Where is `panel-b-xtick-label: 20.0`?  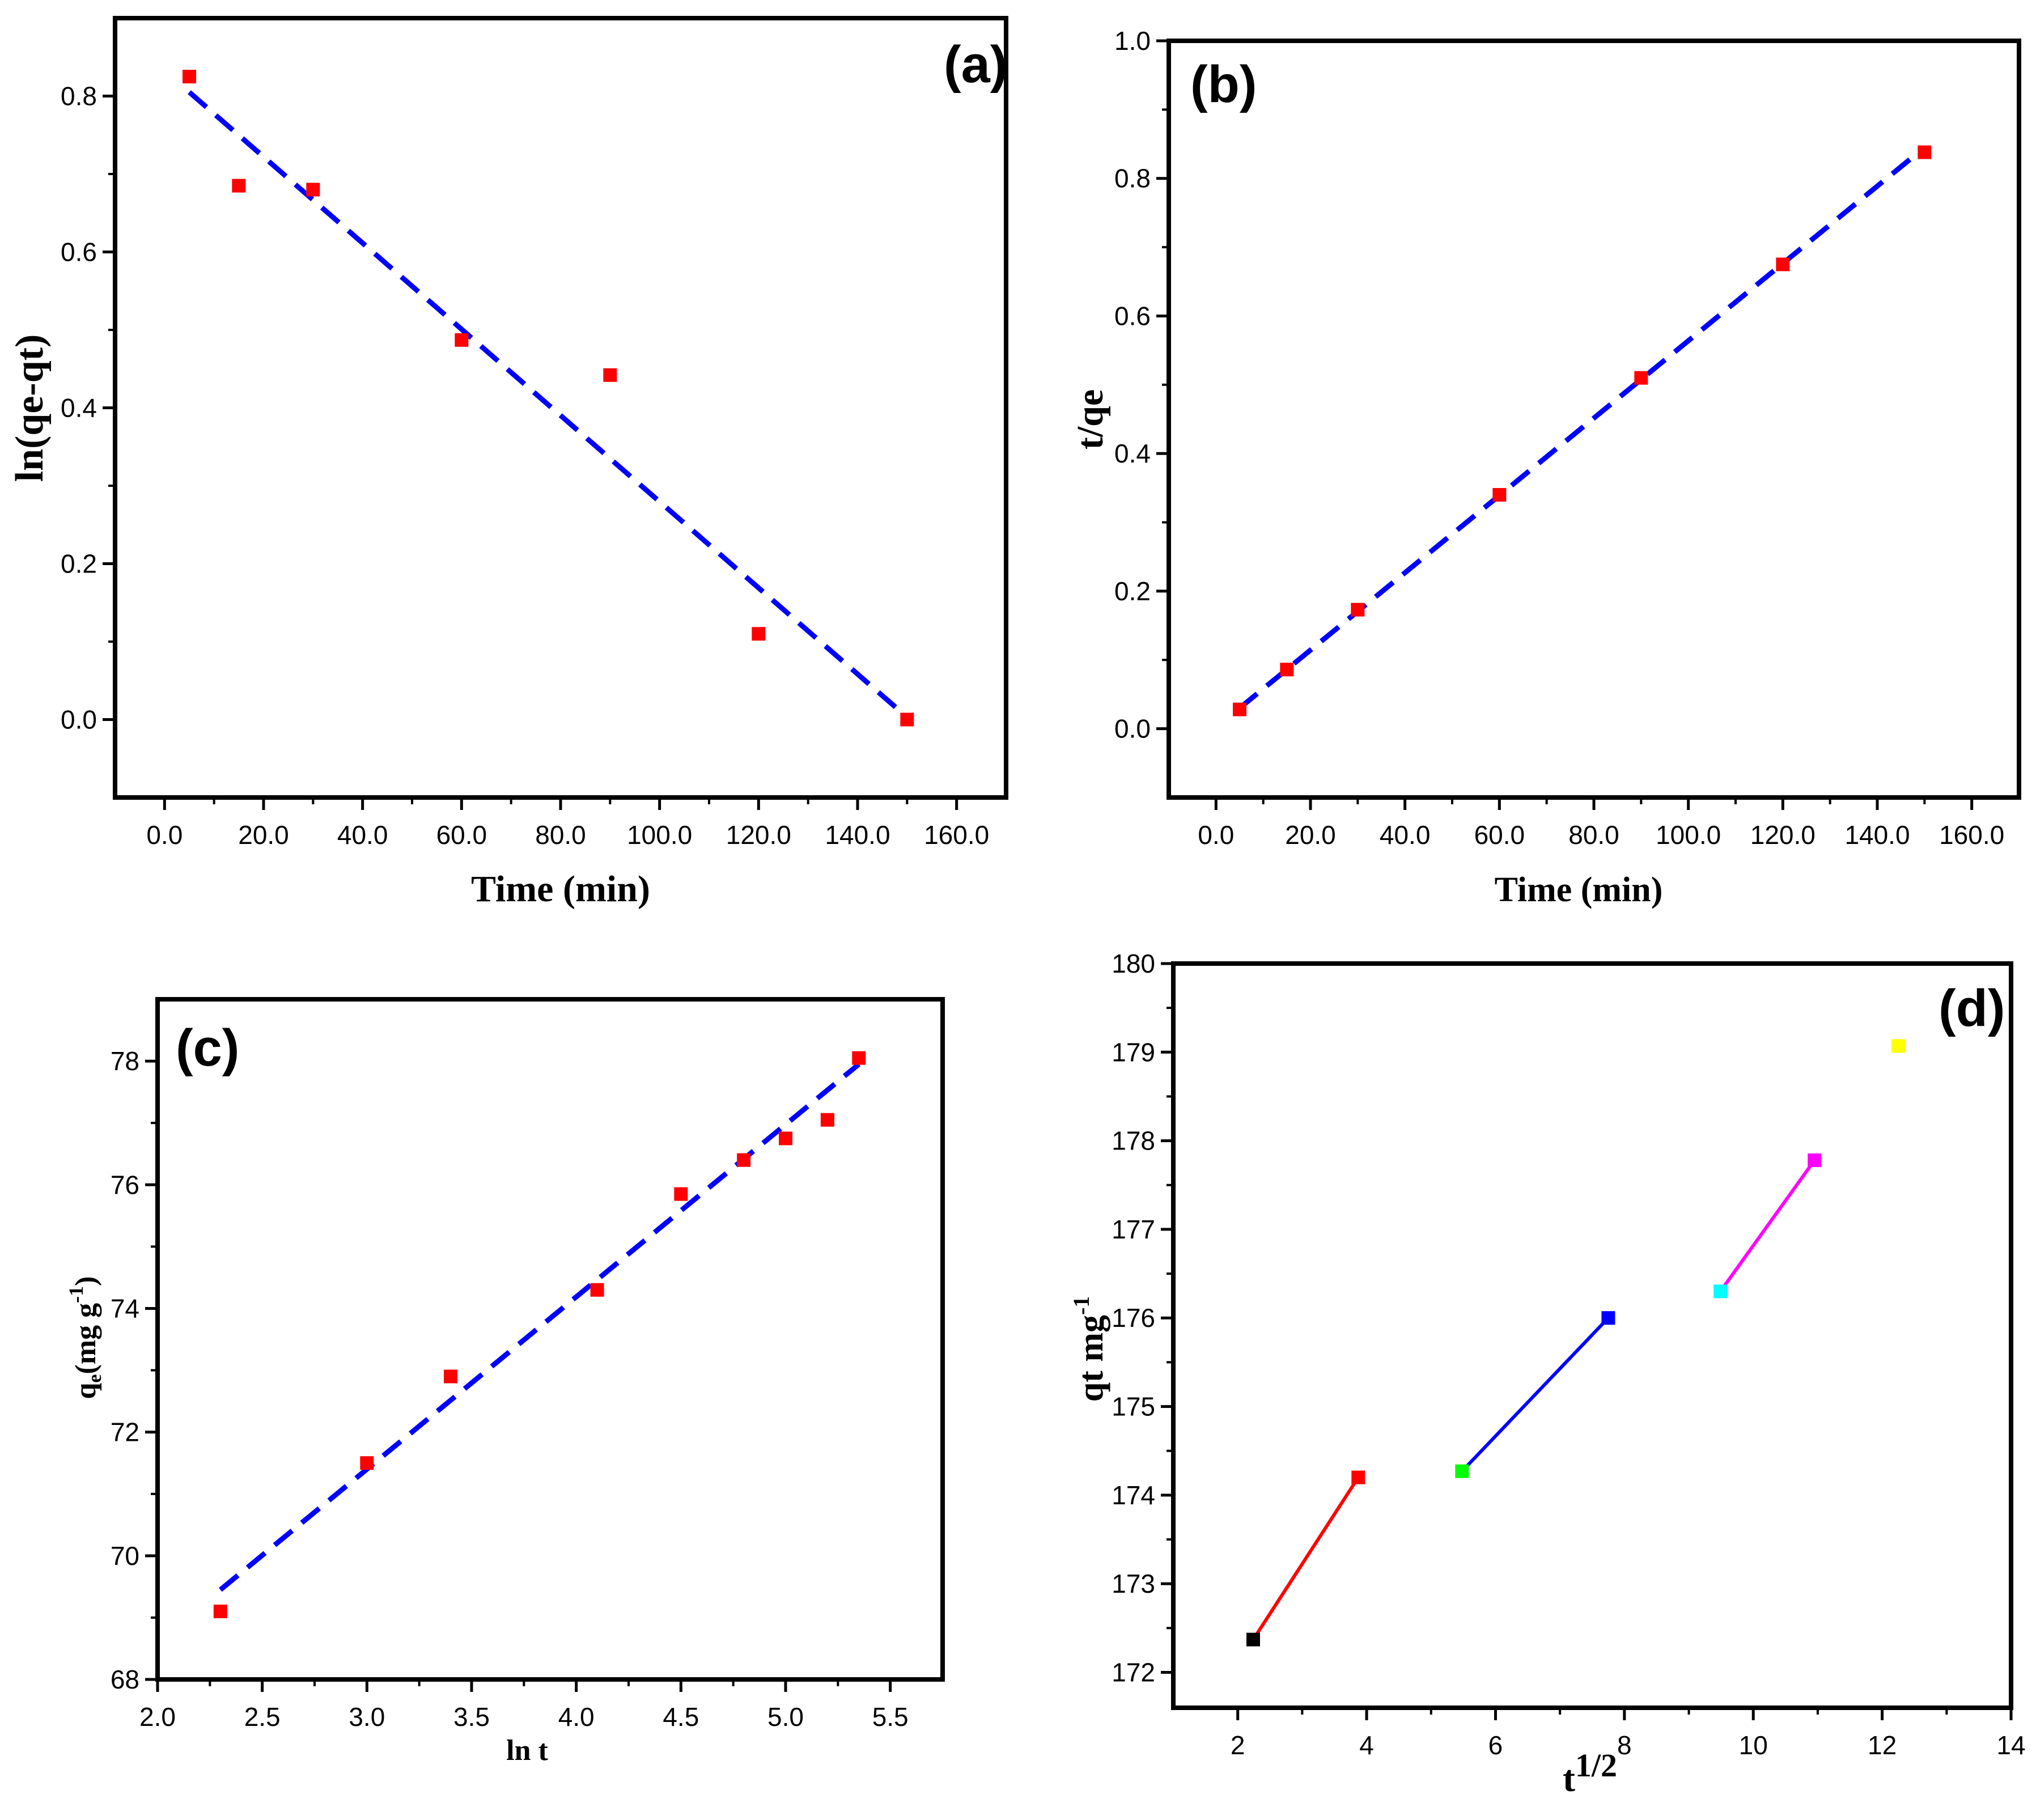 panel-b-xtick-label: 20.0 is located at coordinates (1310, 835).